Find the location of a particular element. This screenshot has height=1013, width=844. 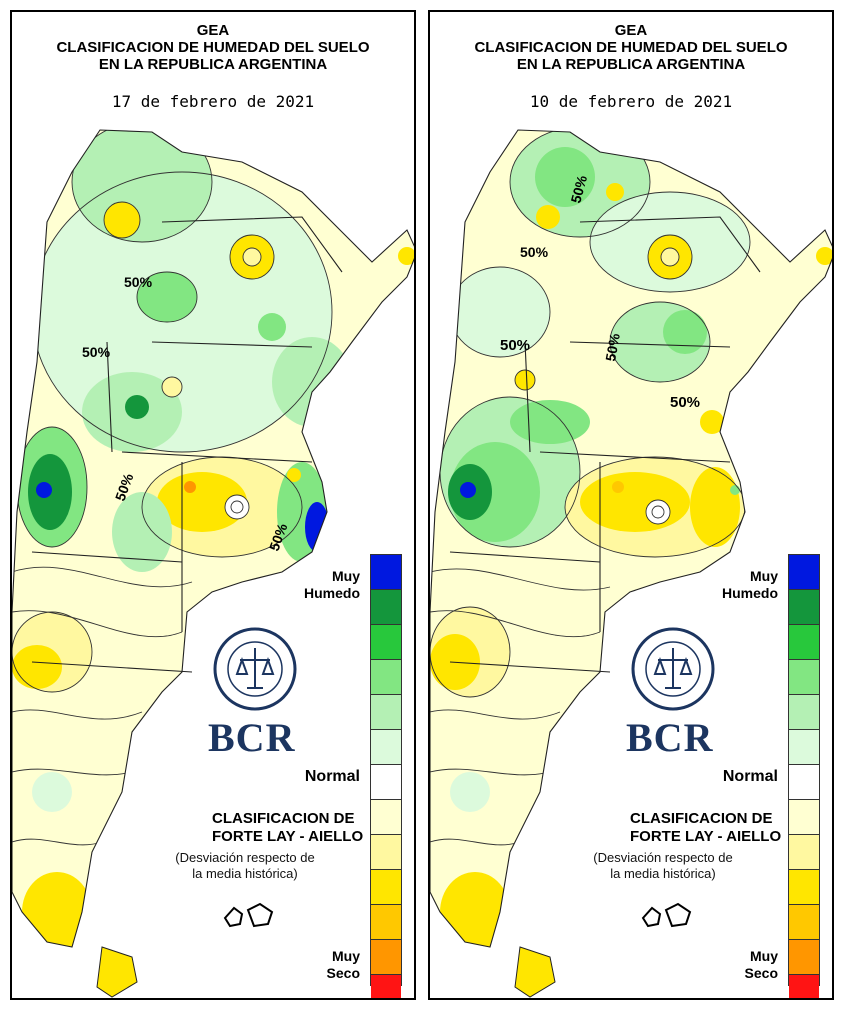

map-date: 17 de febrero de 2021 is located at coordinates (213, 101).